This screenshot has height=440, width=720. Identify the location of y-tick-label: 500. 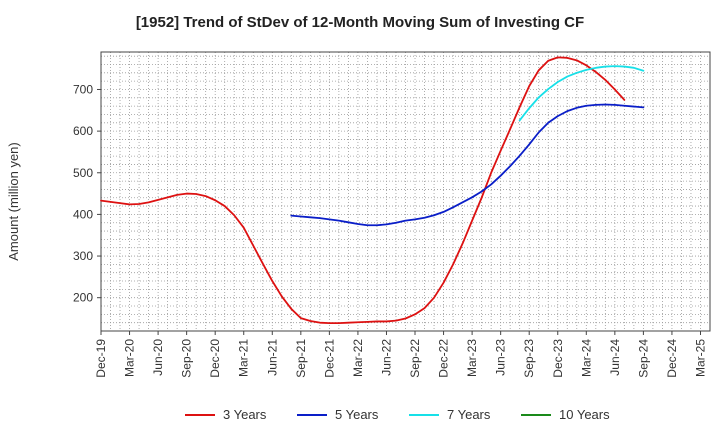
(83, 173).